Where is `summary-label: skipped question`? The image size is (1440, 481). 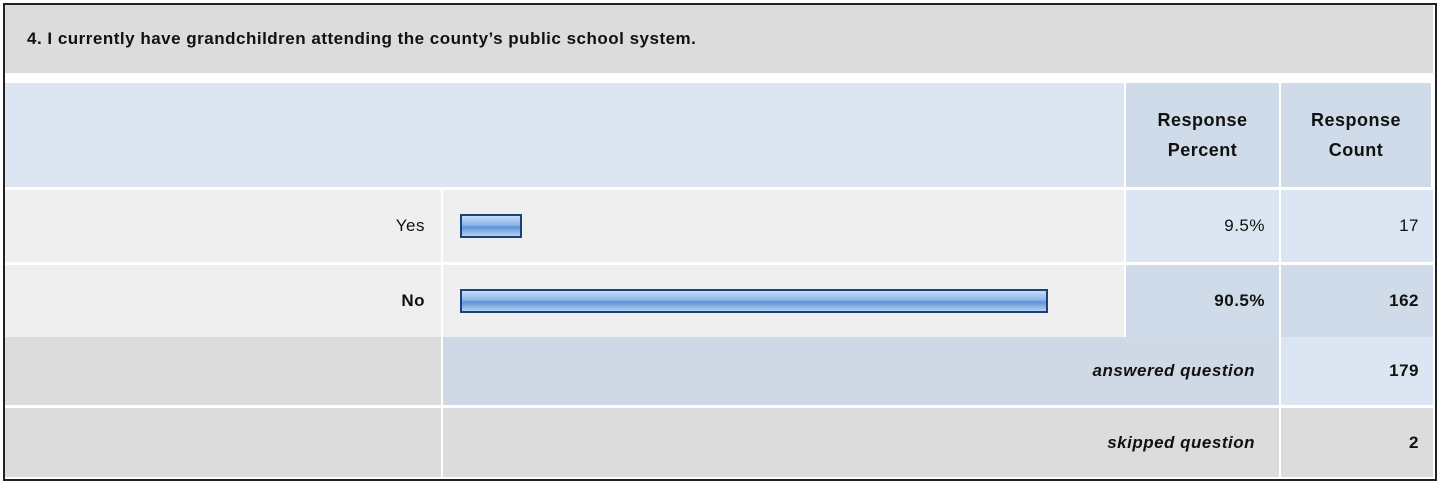 summary-label: skipped question is located at coordinates (861, 442).